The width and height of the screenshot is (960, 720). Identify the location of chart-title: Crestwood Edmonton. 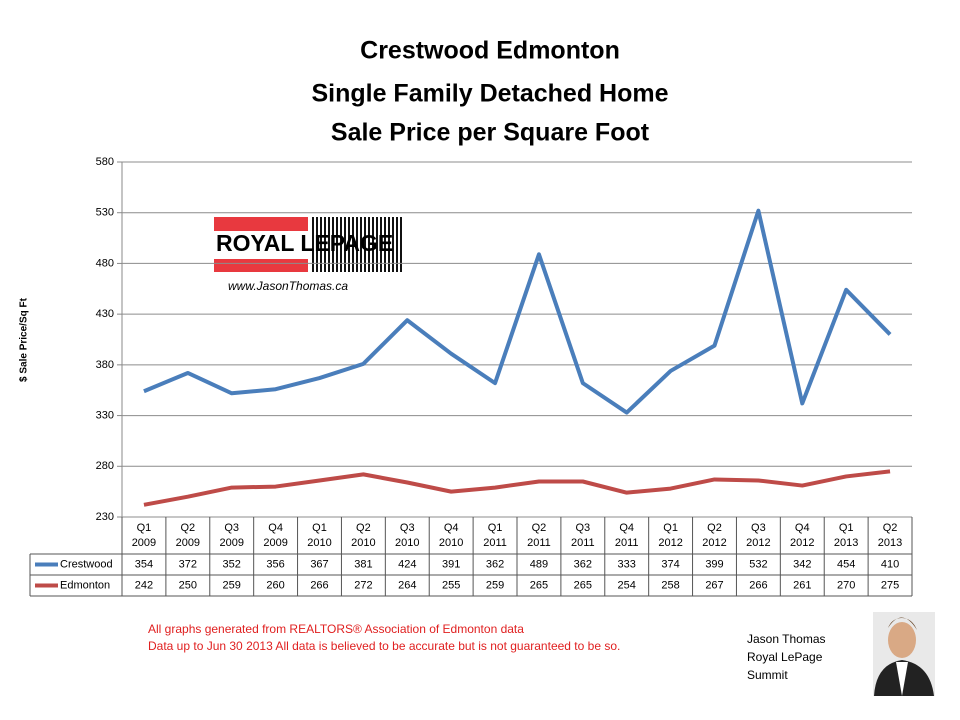
(490, 51).